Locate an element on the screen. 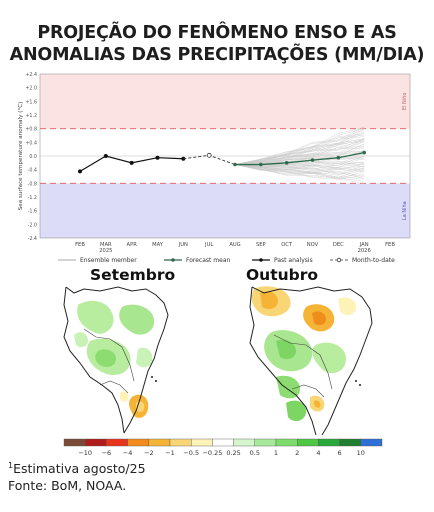  map-title-setembro: Setembro is located at coordinates (133, 275).